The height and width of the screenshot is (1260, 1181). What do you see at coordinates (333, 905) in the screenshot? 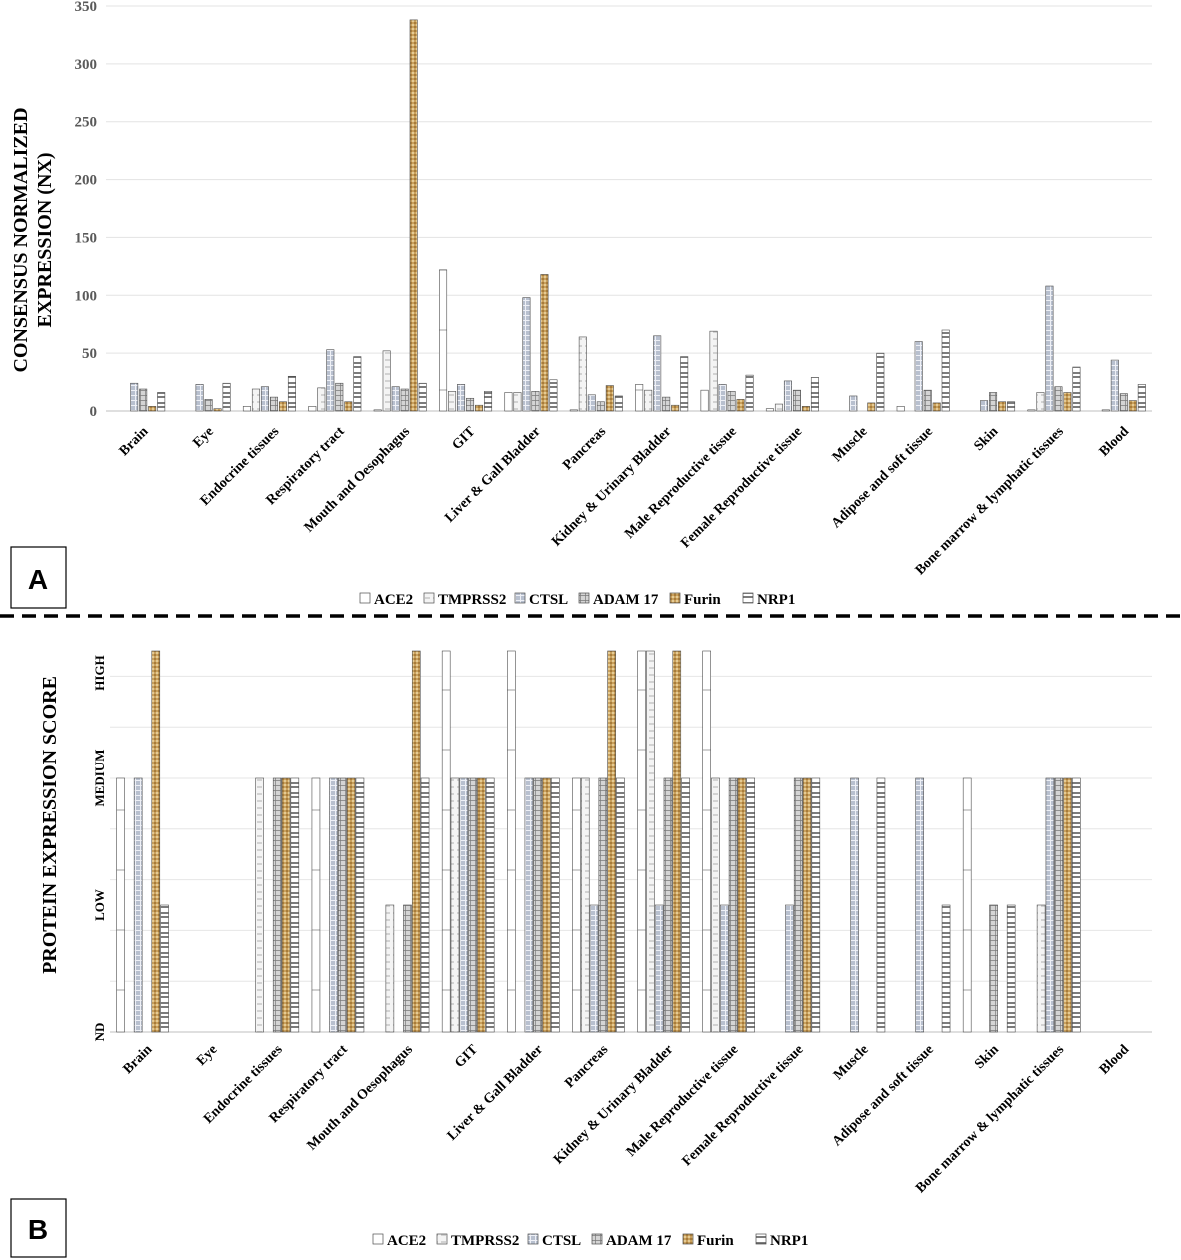
I see `panel-b-bar-respiratory-tract-ctsl` at bounding box center [333, 905].